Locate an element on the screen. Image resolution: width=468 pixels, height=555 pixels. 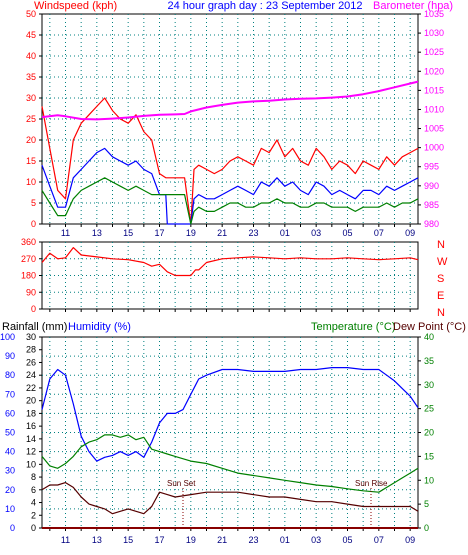
y-tick-label: 18 is located at coordinates (31, 413).